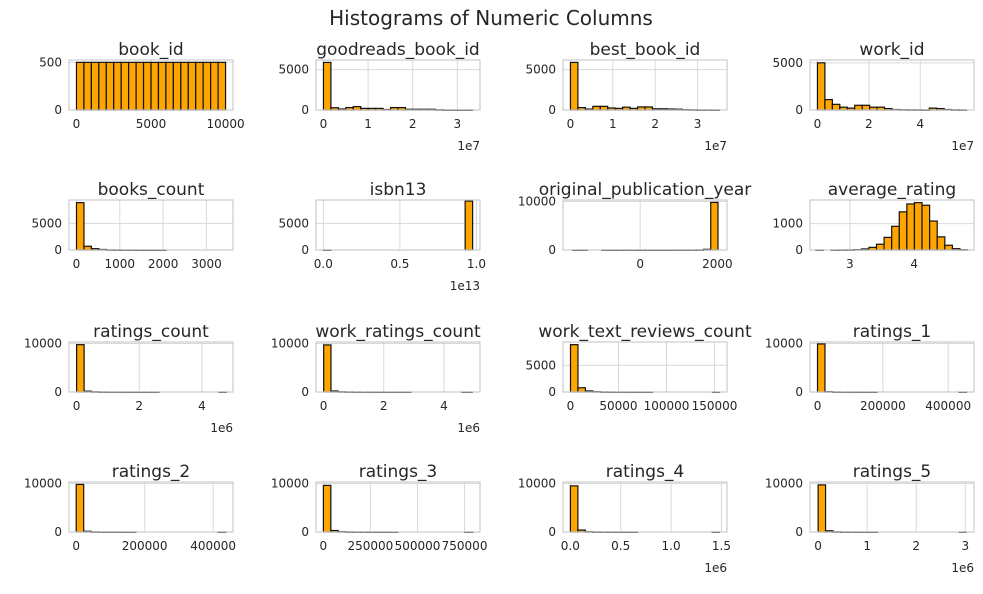 Image resolution: width=983 pixels, height=594 pixels. What do you see at coordinates (50, 62) in the screenshot?
I see `y-tick-label: 500` at bounding box center [50, 62].